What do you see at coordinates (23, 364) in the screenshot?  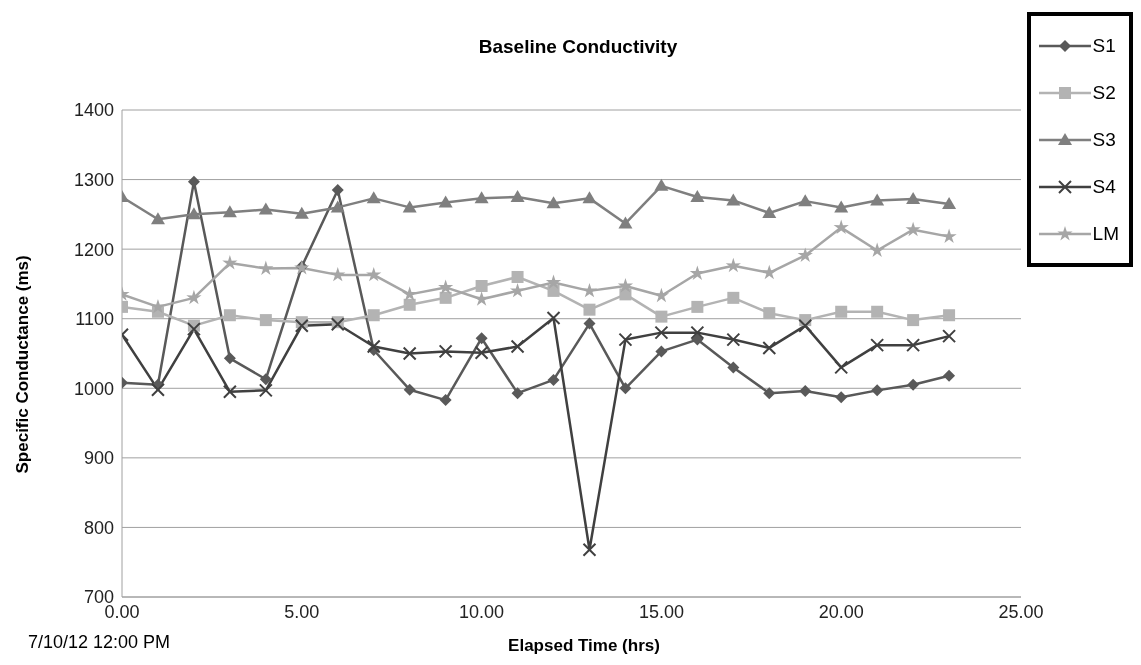 I see `y-axis-title: Specific Conductance (ms)` at bounding box center [23, 364].